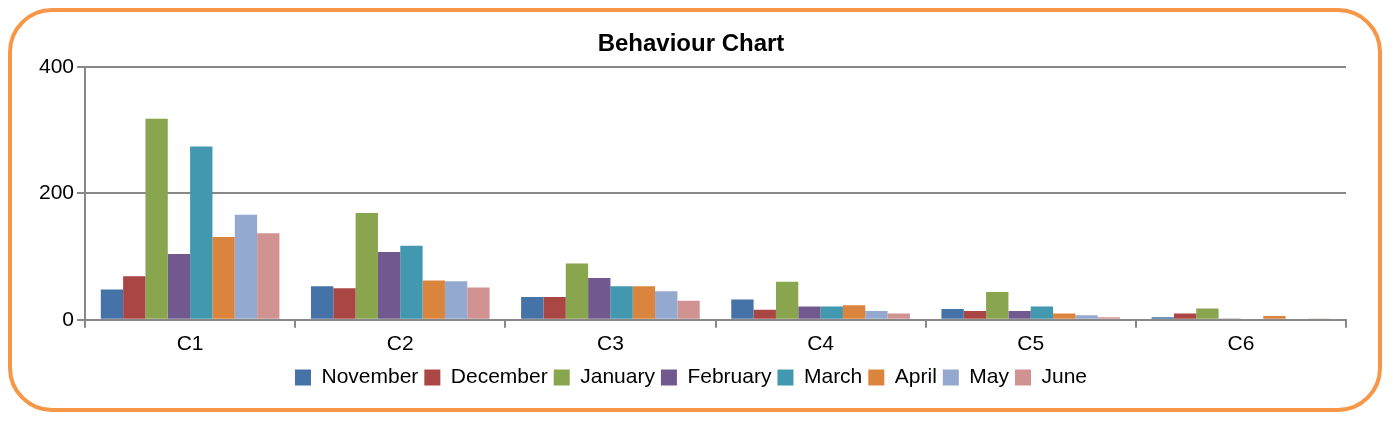 The image size is (1394, 422). What do you see at coordinates (499, 376) in the screenshot?
I see `legend-label: December` at bounding box center [499, 376].